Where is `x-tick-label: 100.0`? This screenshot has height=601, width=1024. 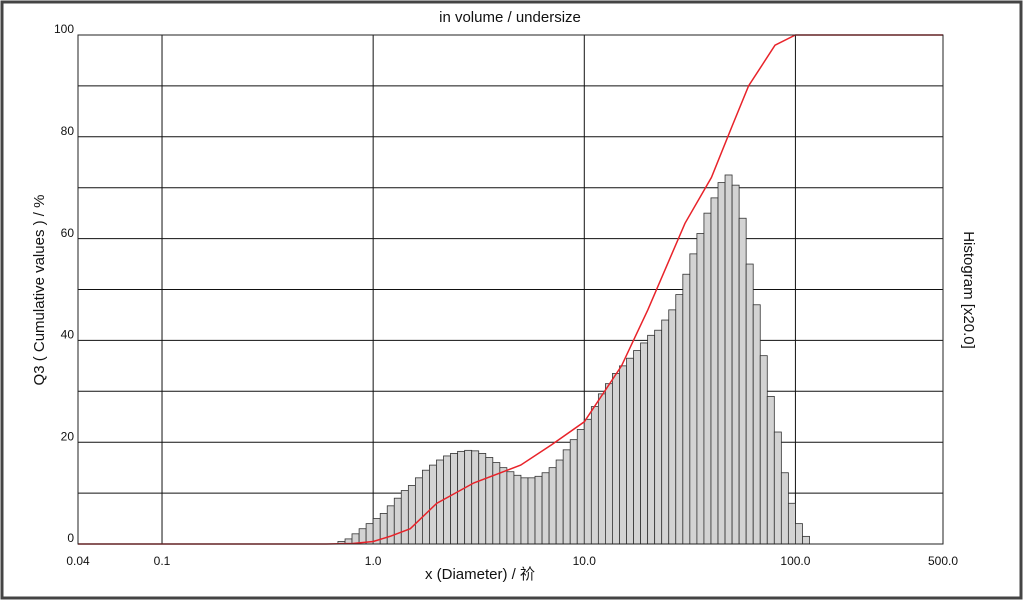 x-tick-label: 100.0 is located at coordinates (795, 561).